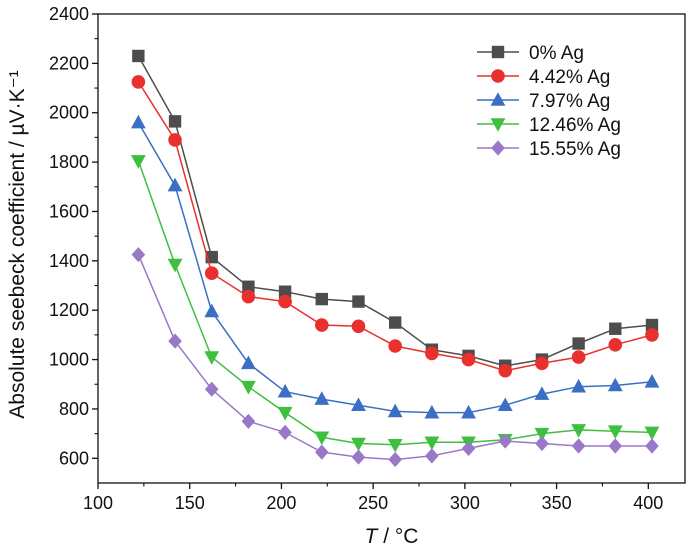 This screenshot has height=552, width=700. What do you see at coordinates (372, 536) in the screenshot?
I see `x-axis-label-variable: T` at bounding box center [372, 536].